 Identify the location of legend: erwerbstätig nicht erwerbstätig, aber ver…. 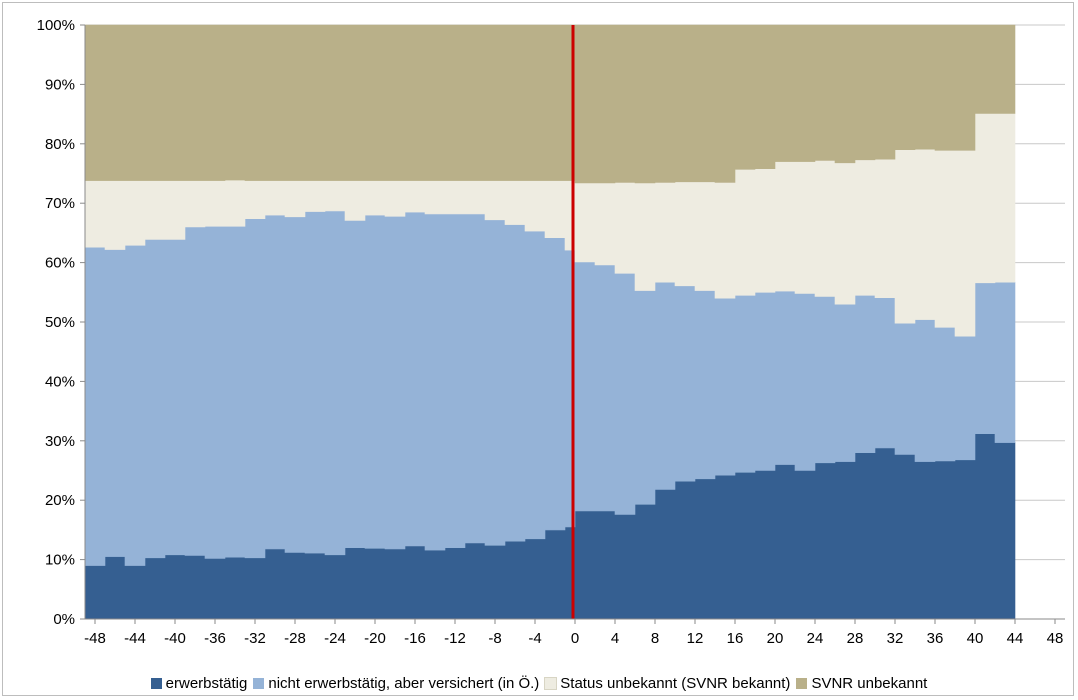
(539, 683).